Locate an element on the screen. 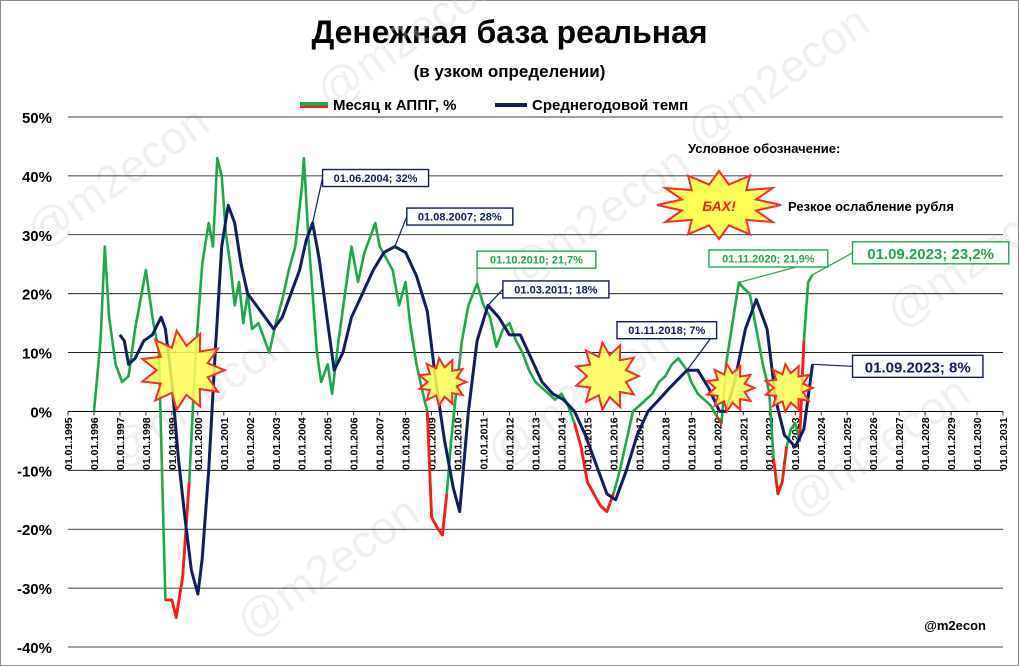  legend: Месяц к АППГ, % Среднегодовой темп is located at coordinates (494, 105).